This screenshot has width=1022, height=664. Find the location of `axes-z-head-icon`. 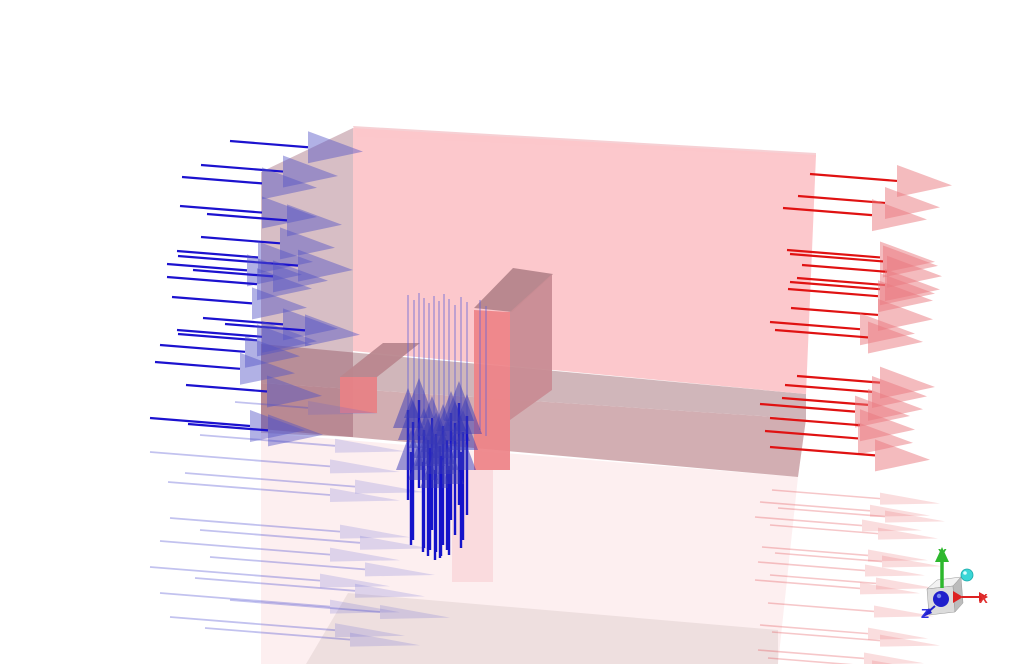

axes-z-head-icon is located at coordinates (927, 612).